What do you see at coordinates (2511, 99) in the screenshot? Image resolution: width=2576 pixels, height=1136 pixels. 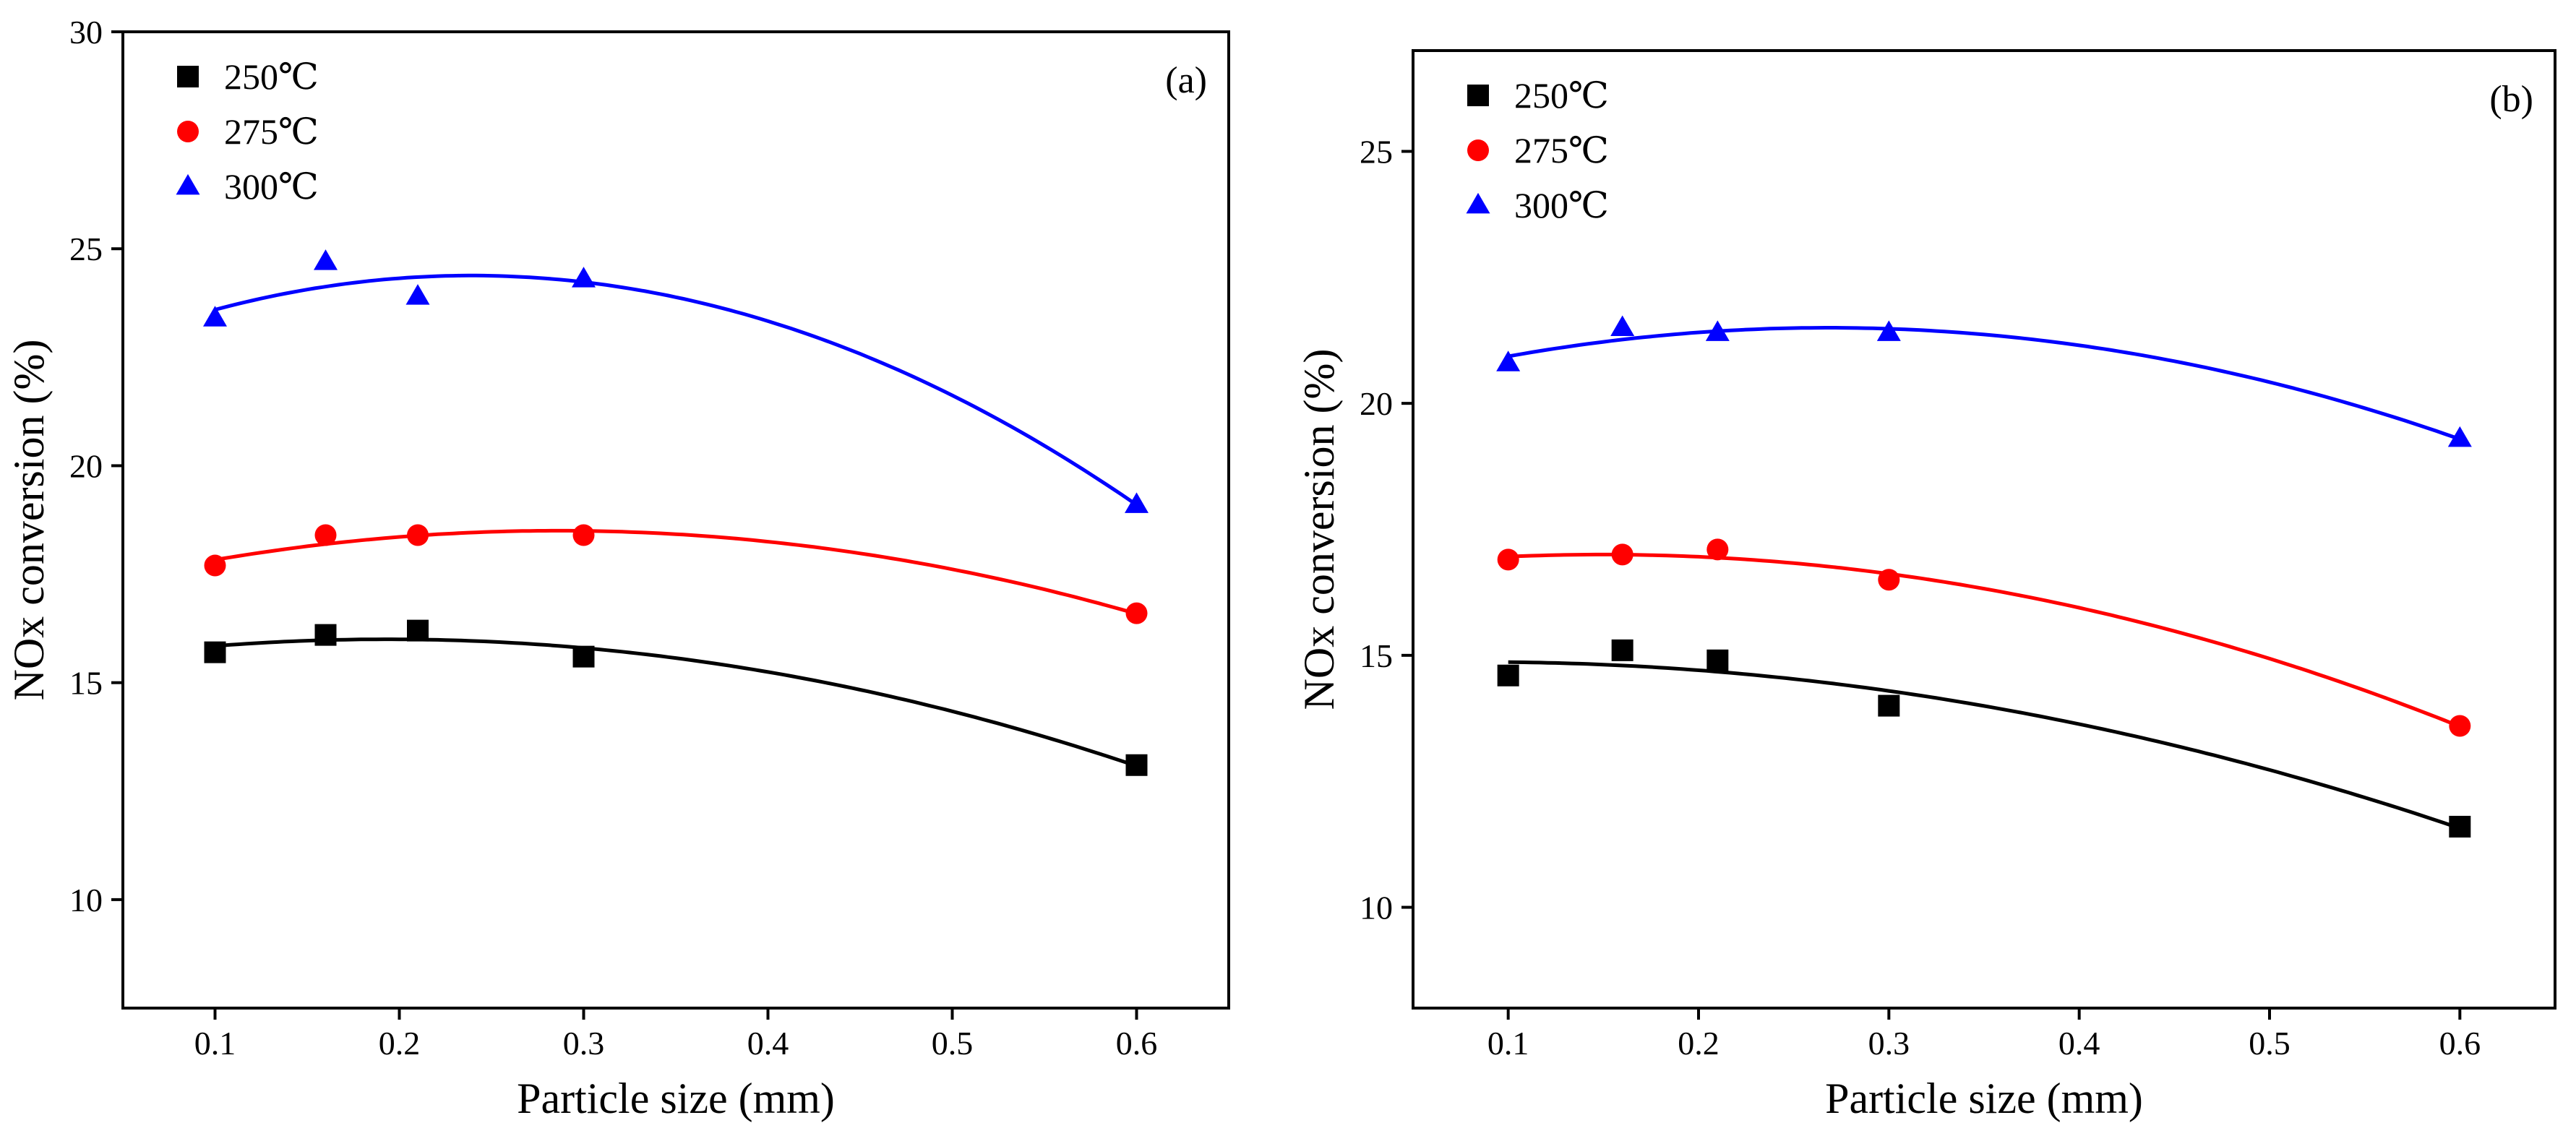 I see `panel-label: (b)` at bounding box center [2511, 99].